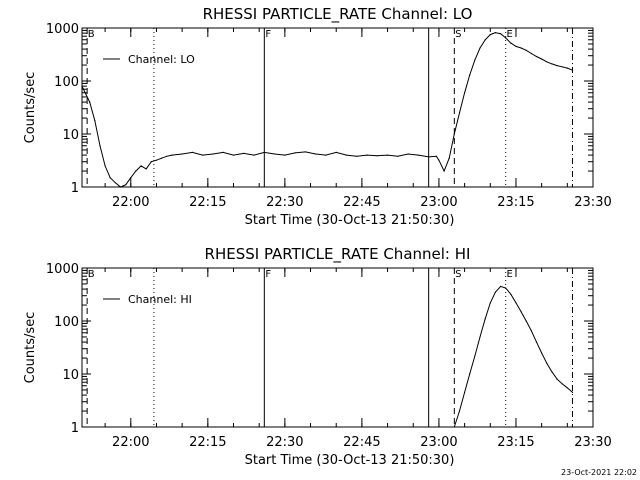  Describe the element at coordinates (338, 254) in the screenshot. I see `chart-title: RHESSI PARTICLE_RATE Channel: HI` at that location.